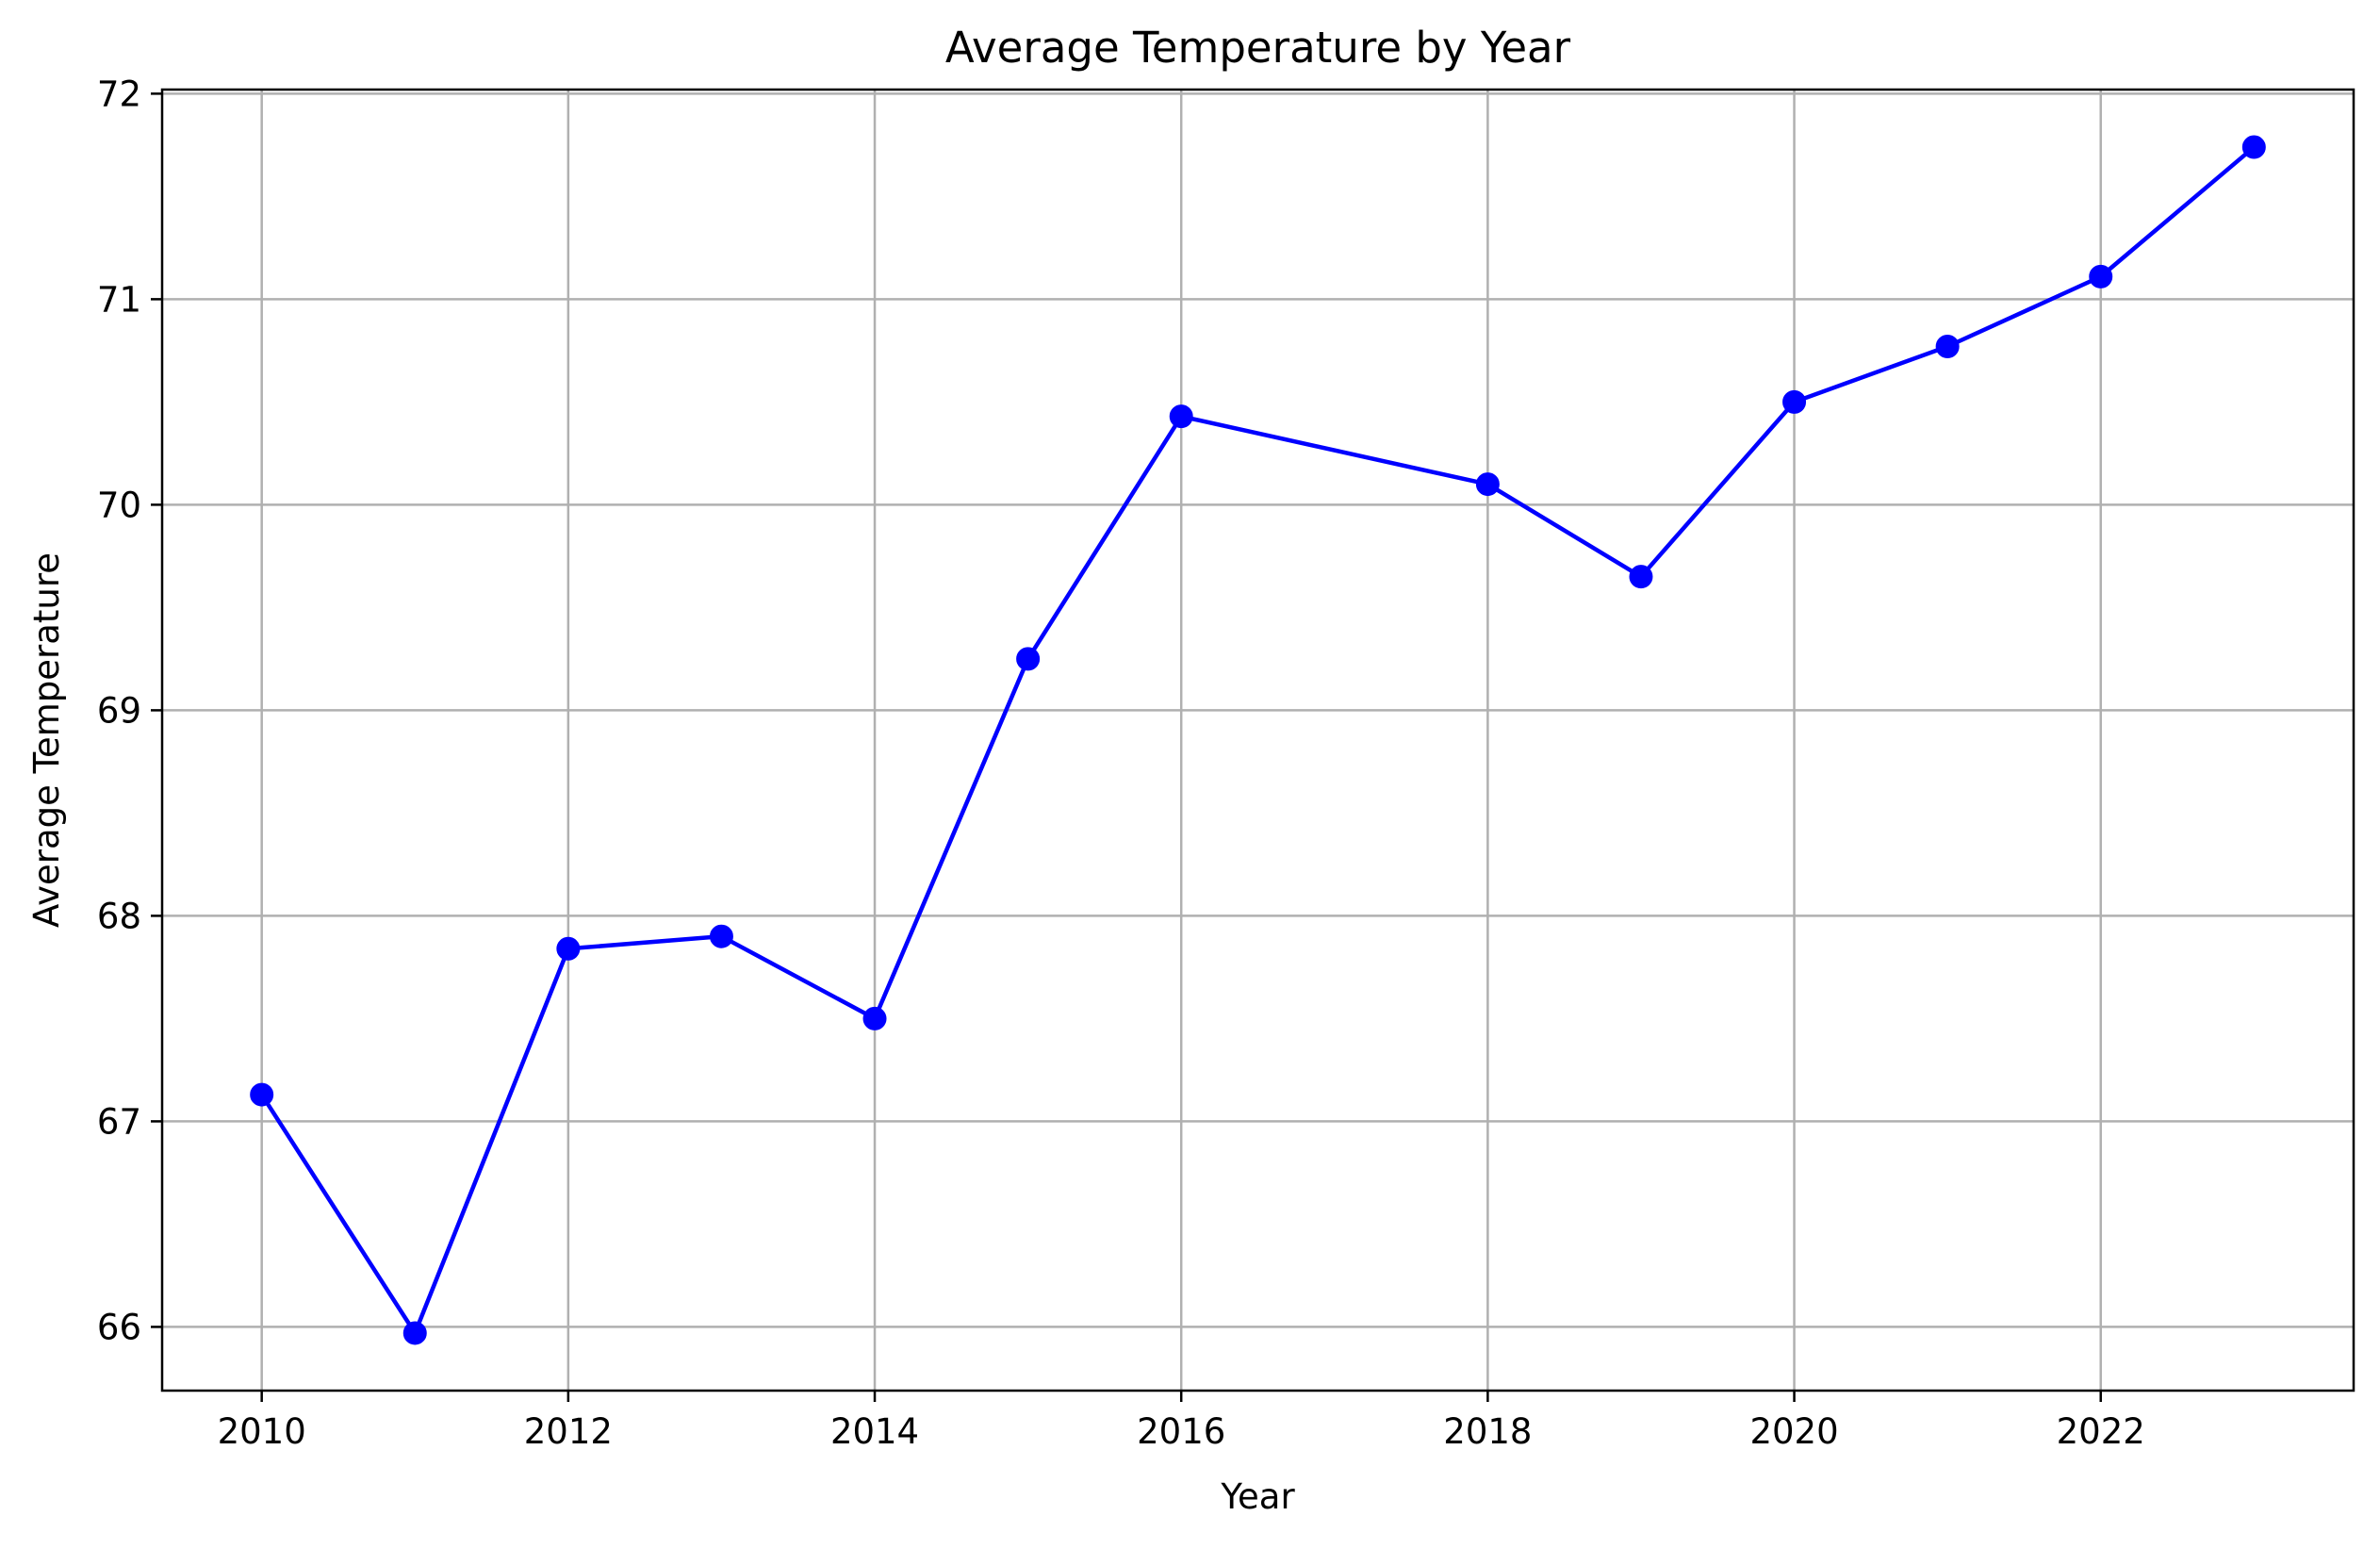  What do you see at coordinates (1793, 1431) in the screenshot?
I see `x-tick-label: 2020` at bounding box center [1793, 1431].